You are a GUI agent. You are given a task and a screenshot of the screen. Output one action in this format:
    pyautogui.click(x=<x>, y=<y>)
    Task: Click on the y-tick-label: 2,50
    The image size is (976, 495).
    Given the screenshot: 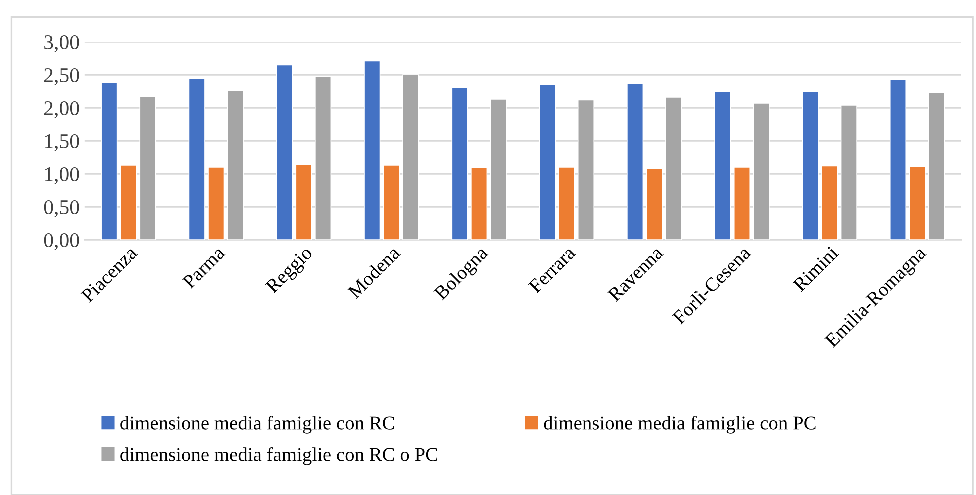 What is the action you would take?
    pyautogui.click(x=62, y=77)
    